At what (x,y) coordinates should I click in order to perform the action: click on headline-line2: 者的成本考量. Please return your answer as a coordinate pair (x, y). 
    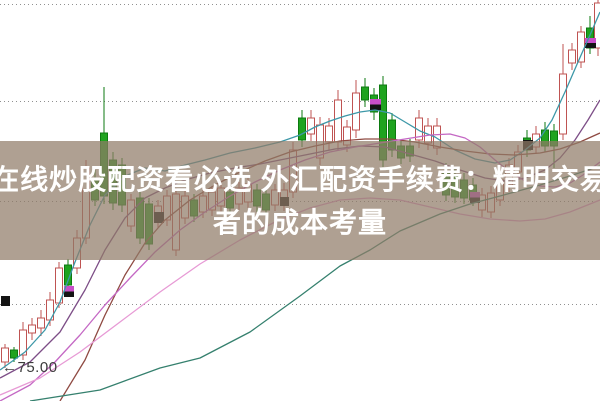
    Looking at the image, I should click on (299, 222).